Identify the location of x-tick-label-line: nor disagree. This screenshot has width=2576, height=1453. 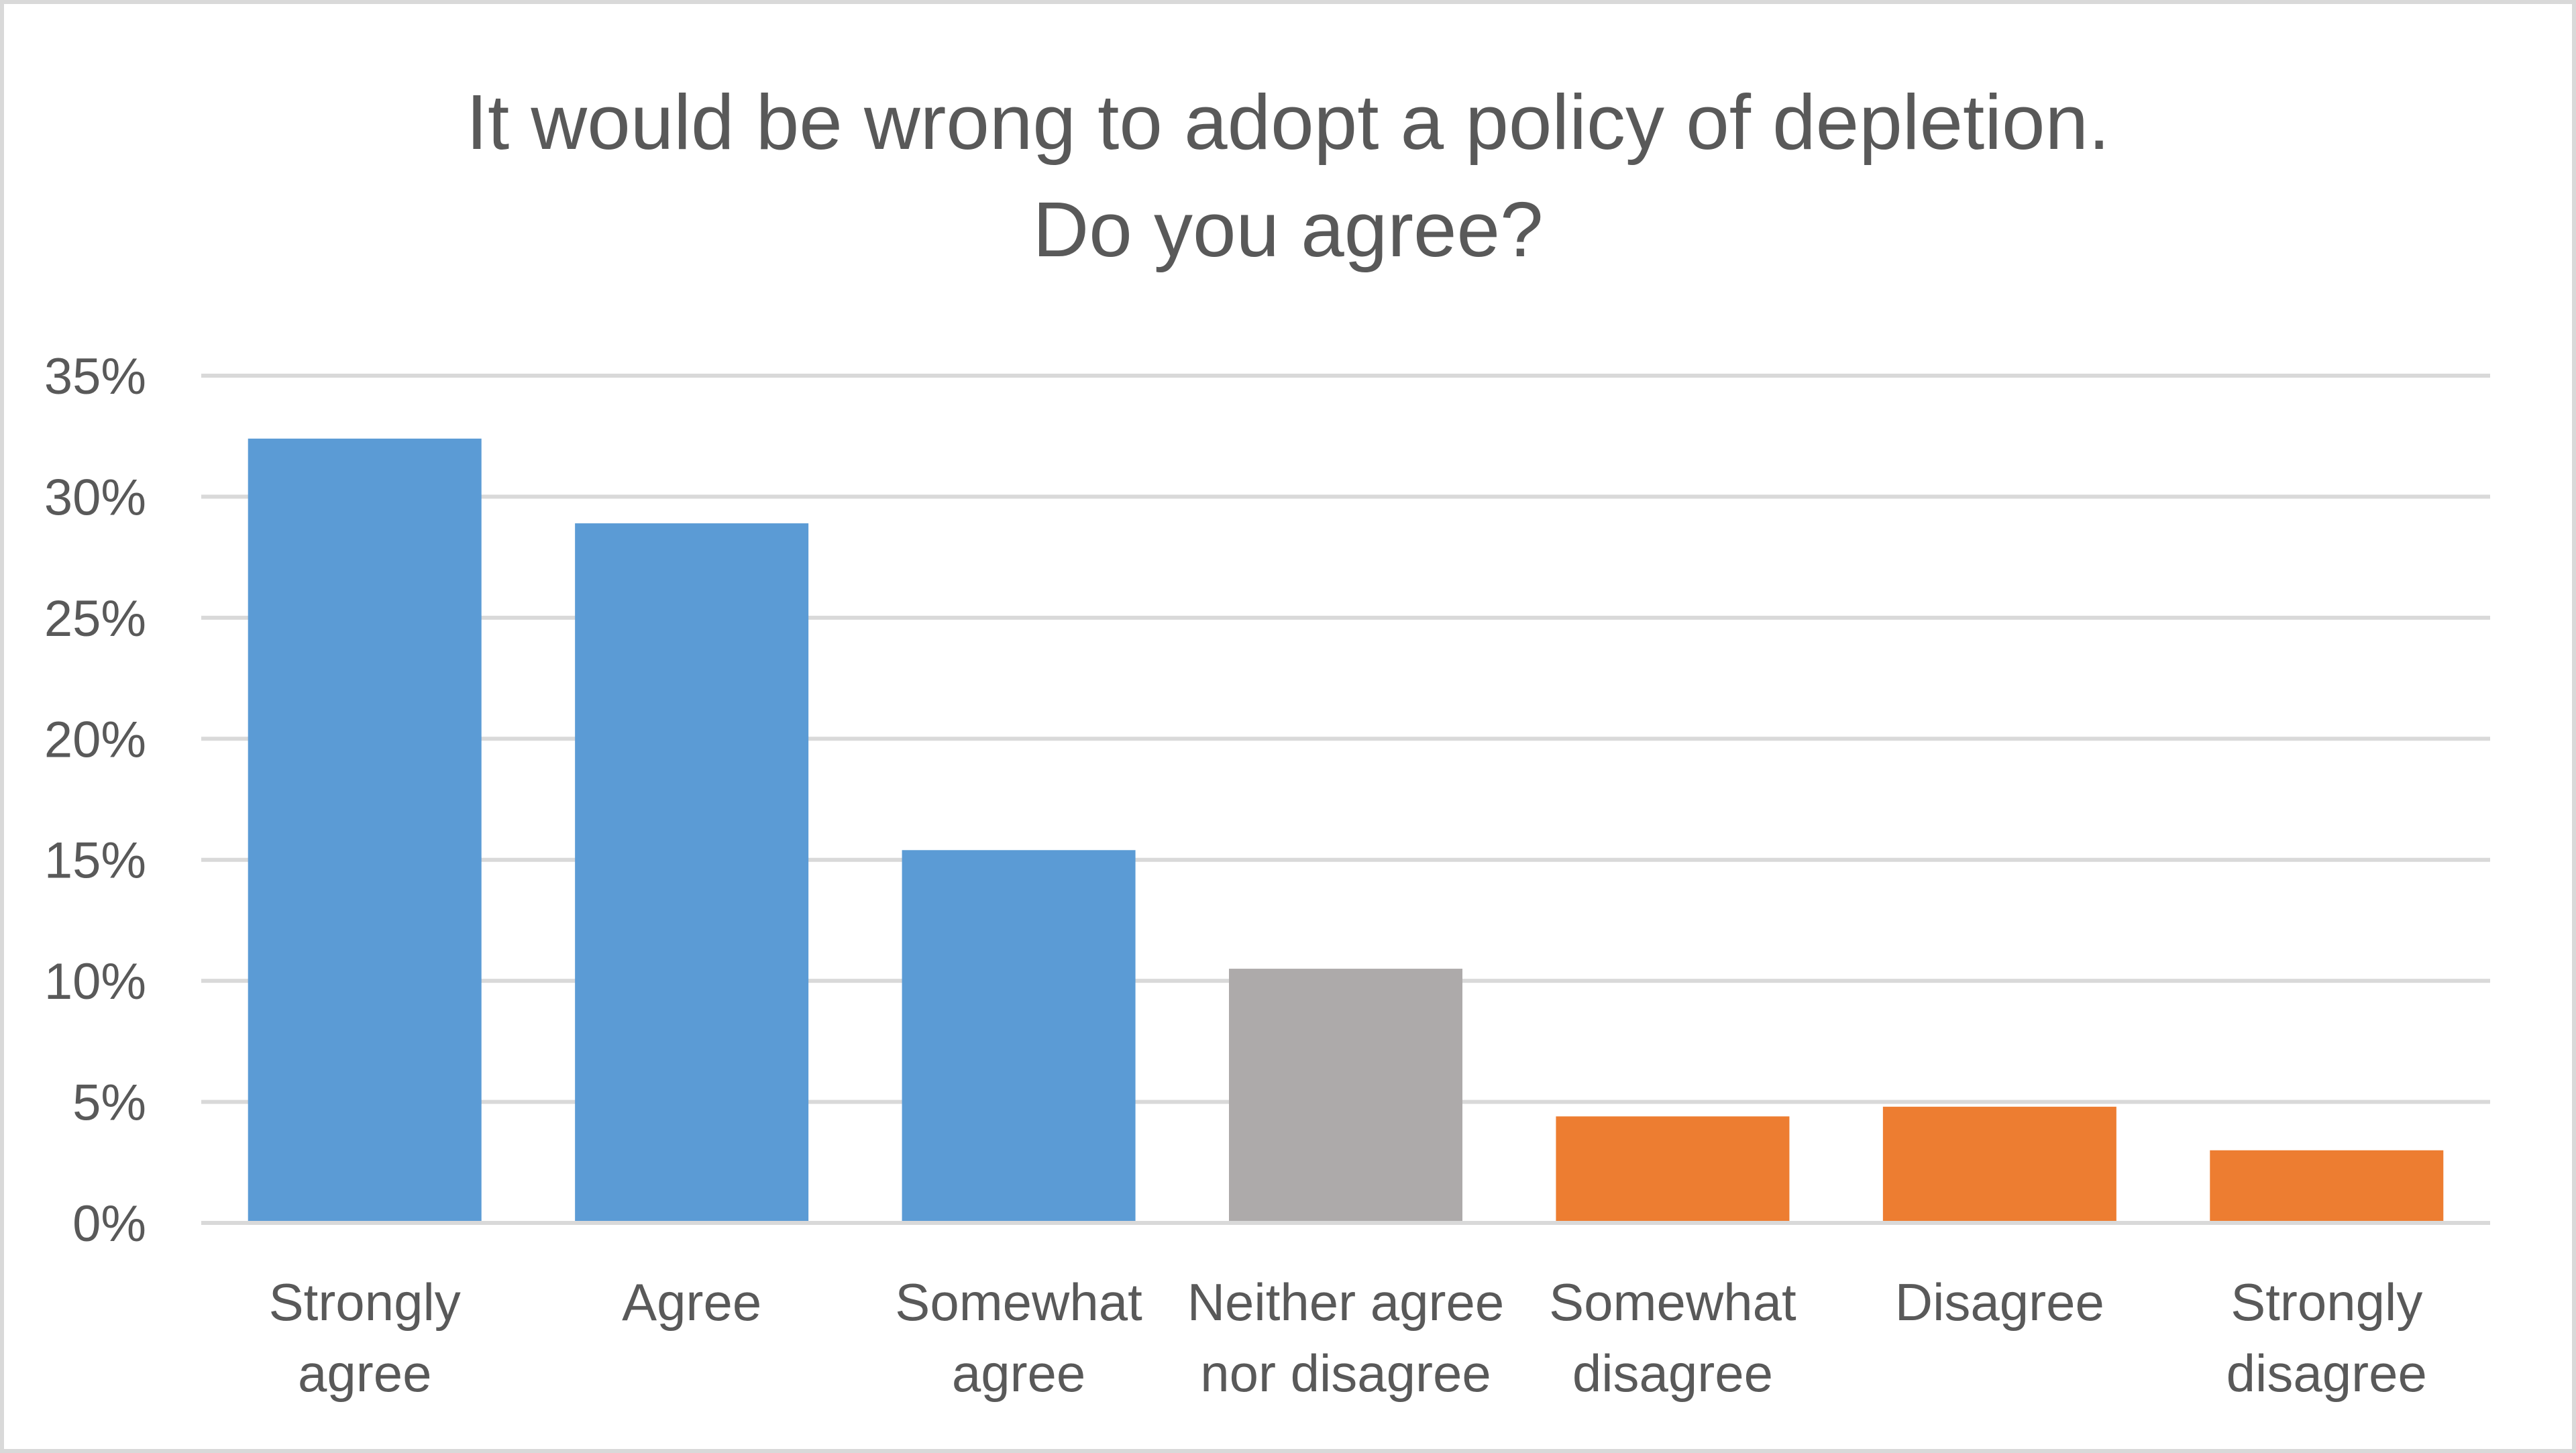
(1345, 1373).